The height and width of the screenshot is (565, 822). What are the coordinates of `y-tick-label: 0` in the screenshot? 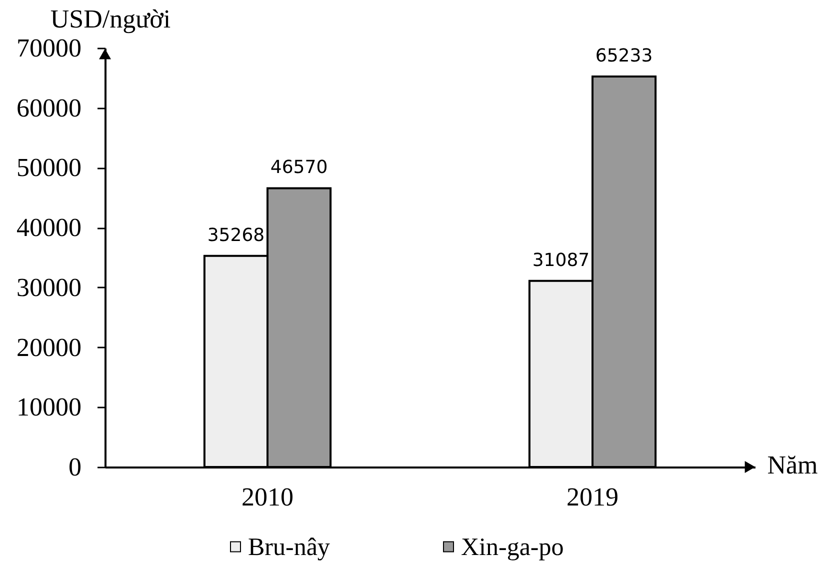 It's located at (75, 467).